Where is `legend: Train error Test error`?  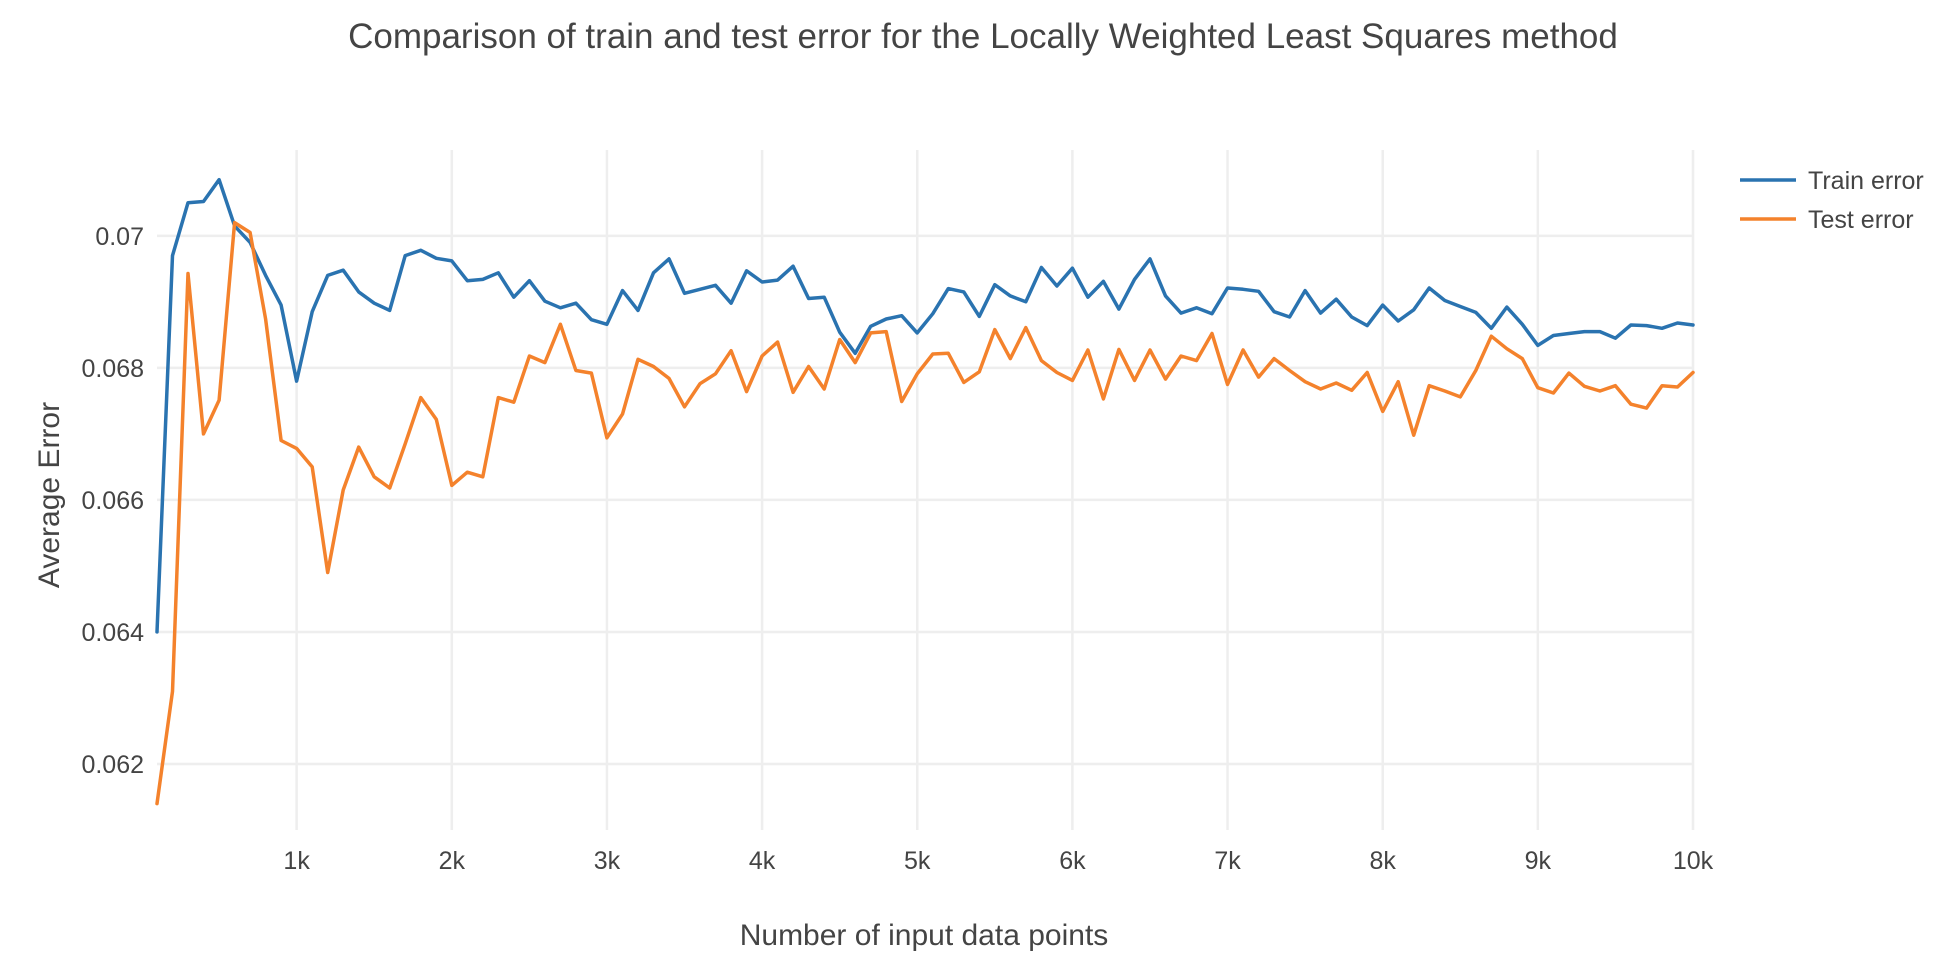
legend: Train error Test error is located at coordinates (1832, 200).